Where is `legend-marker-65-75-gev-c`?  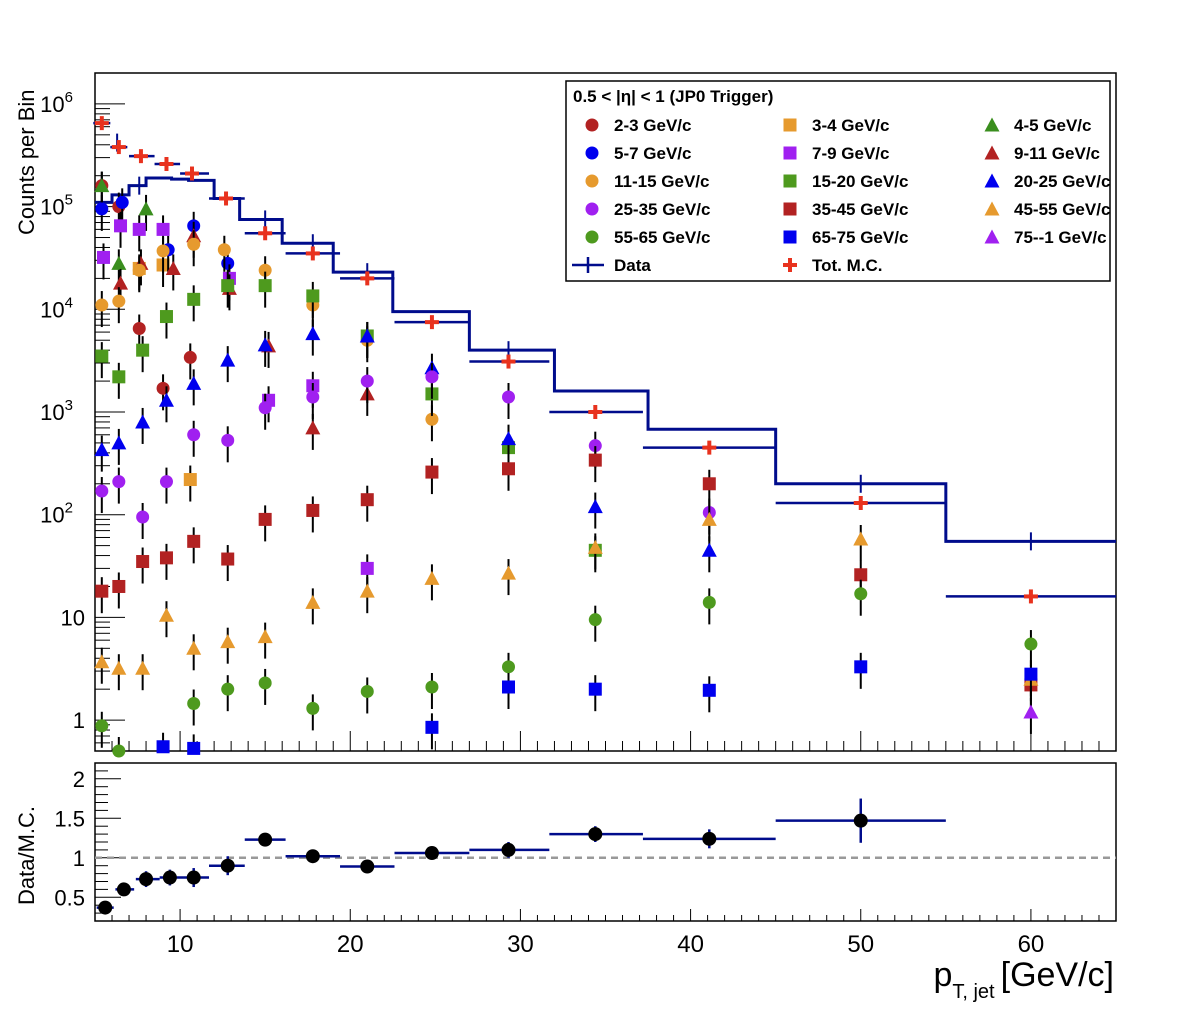
legend-marker-65-75-gev-c is located at coordinates (790, 237).